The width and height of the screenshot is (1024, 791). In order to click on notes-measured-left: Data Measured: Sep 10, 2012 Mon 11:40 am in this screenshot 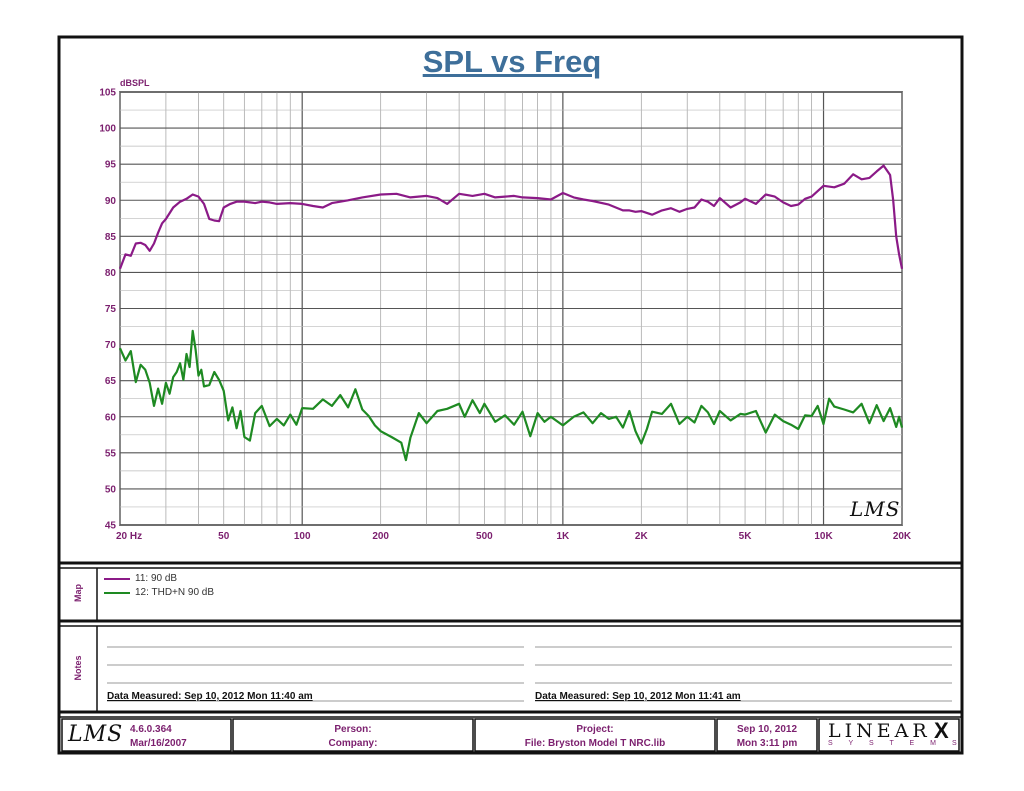, I will do `click(210, 696)`.